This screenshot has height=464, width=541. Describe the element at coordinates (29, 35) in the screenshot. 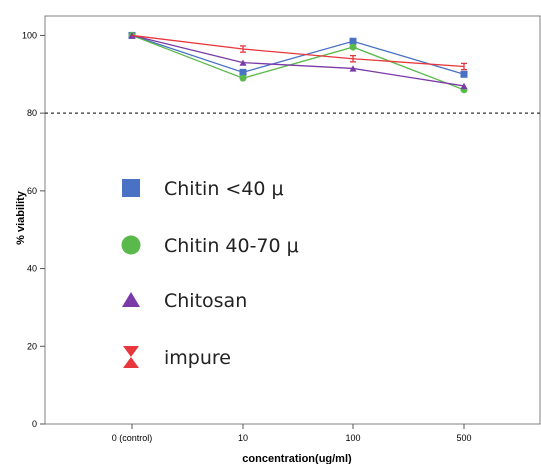

I see `y-tick-label: 100` at that location.